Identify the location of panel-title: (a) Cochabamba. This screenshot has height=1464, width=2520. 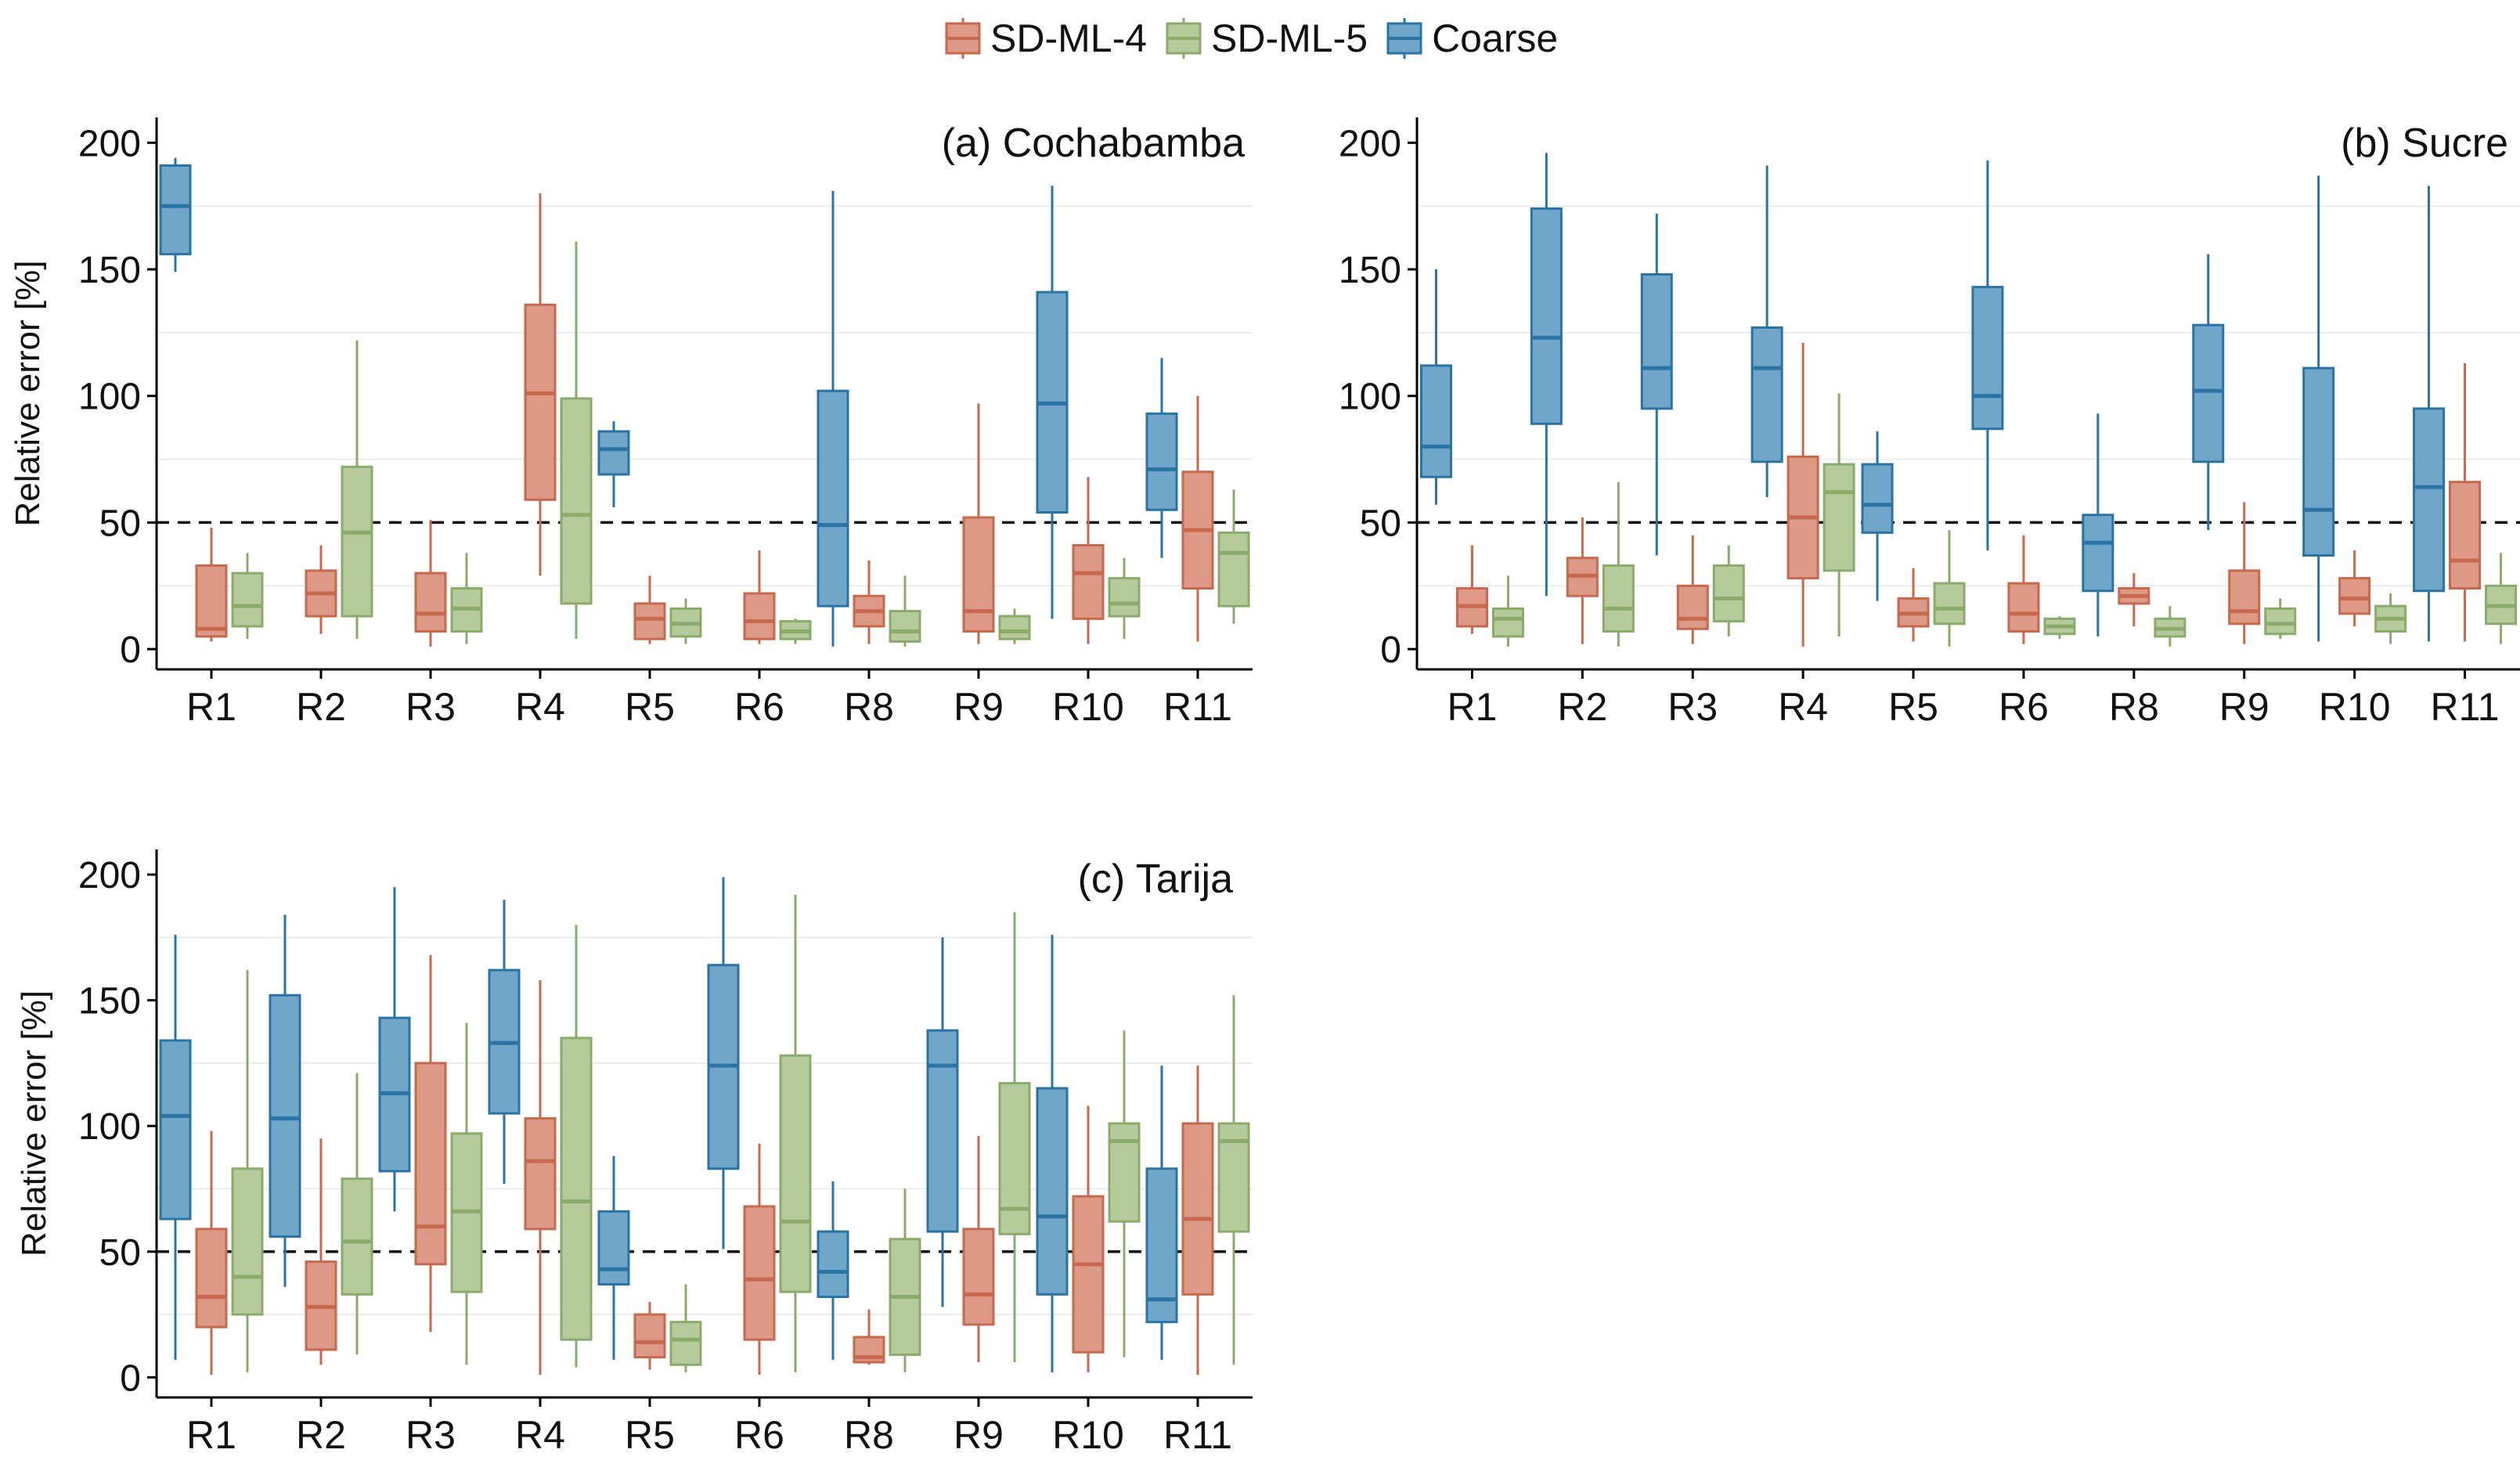
(1093, 143).